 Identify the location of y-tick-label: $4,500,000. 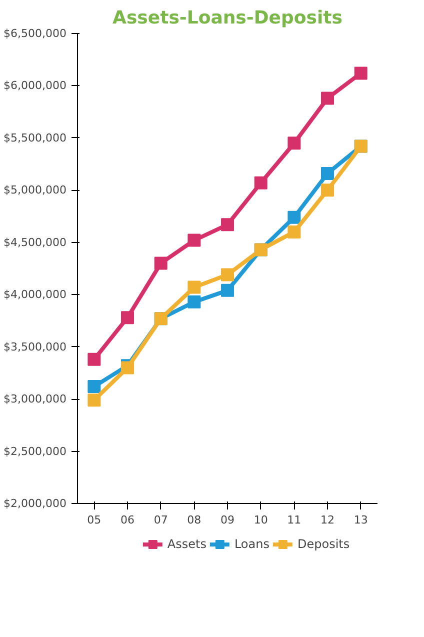
(35, 242).